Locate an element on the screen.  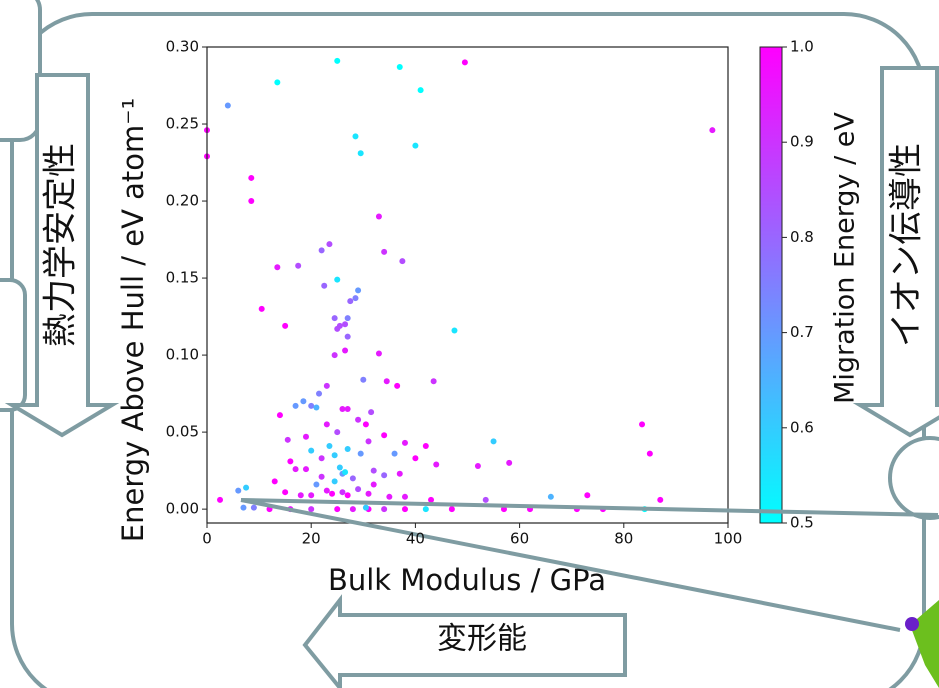
y-tick-label: 0.30 is located at coordinates (182, 47).